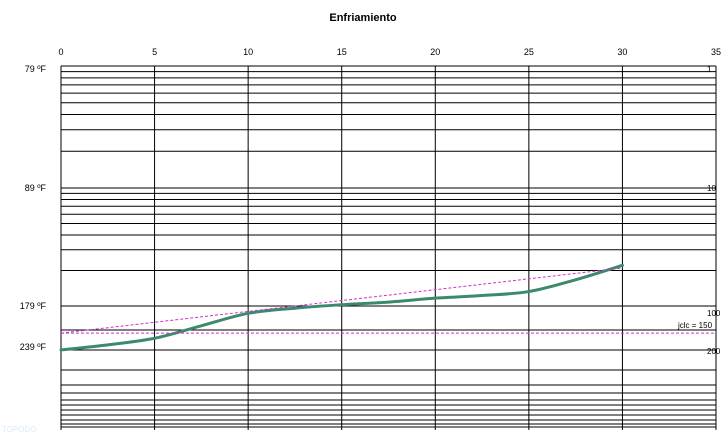 Image resolution: width=726 pixels, height=434 pixels. What do you see at coordinates (154, 52) in the screenshot?
I see `x-tick-label: 5` at bounding box center [154, 52].